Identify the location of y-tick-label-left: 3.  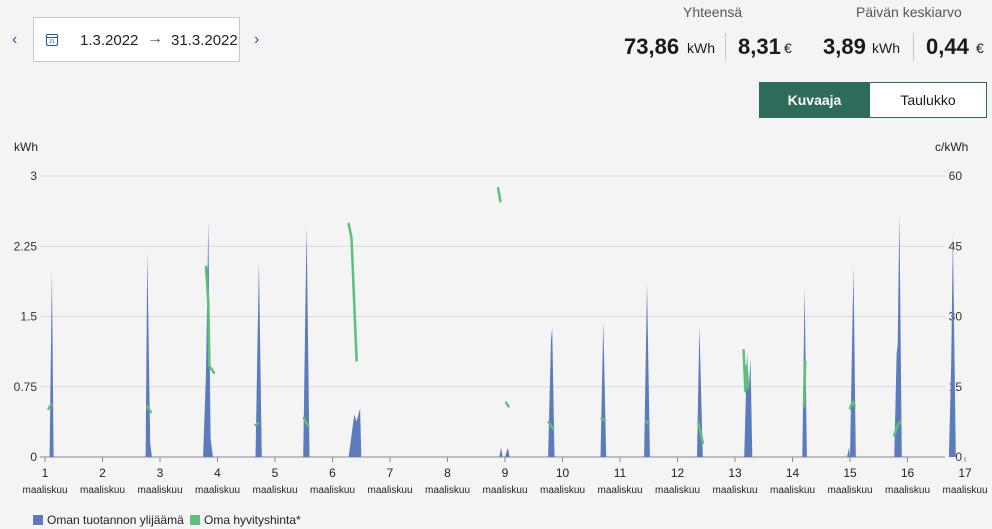
(33, 176).